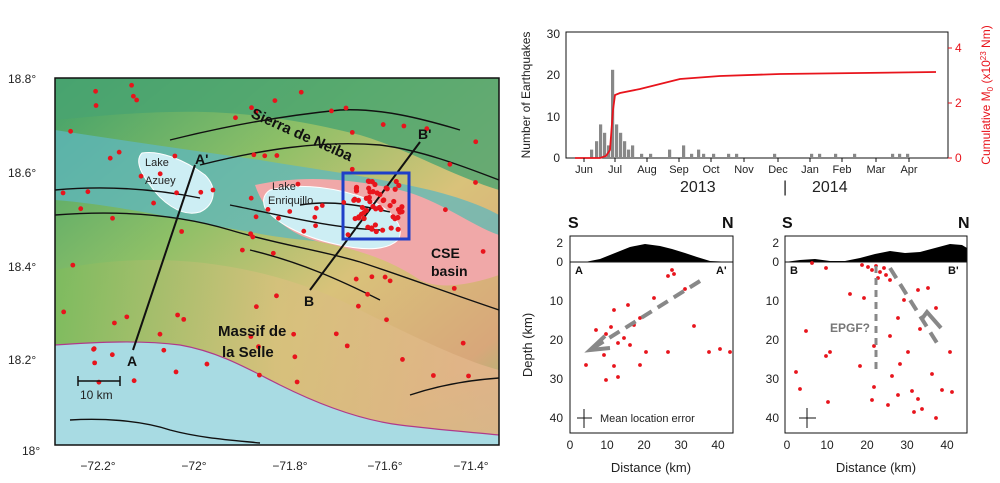  What do you see at coordinates (876, 253) in the screenshot?
I see `topo-profile-b` at bounding box center [876, 253].